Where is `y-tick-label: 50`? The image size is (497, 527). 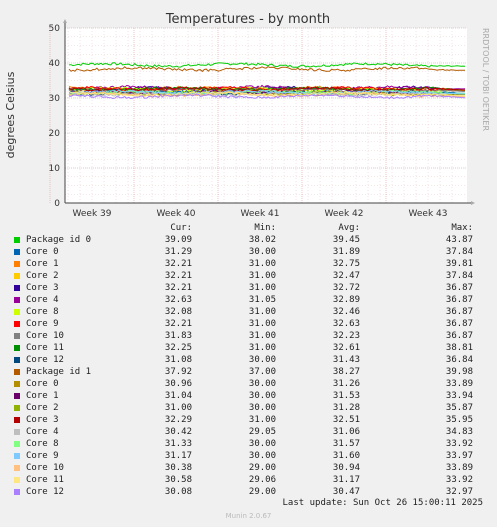
y-tick-label: 50 is located at coordinates (55, 29).